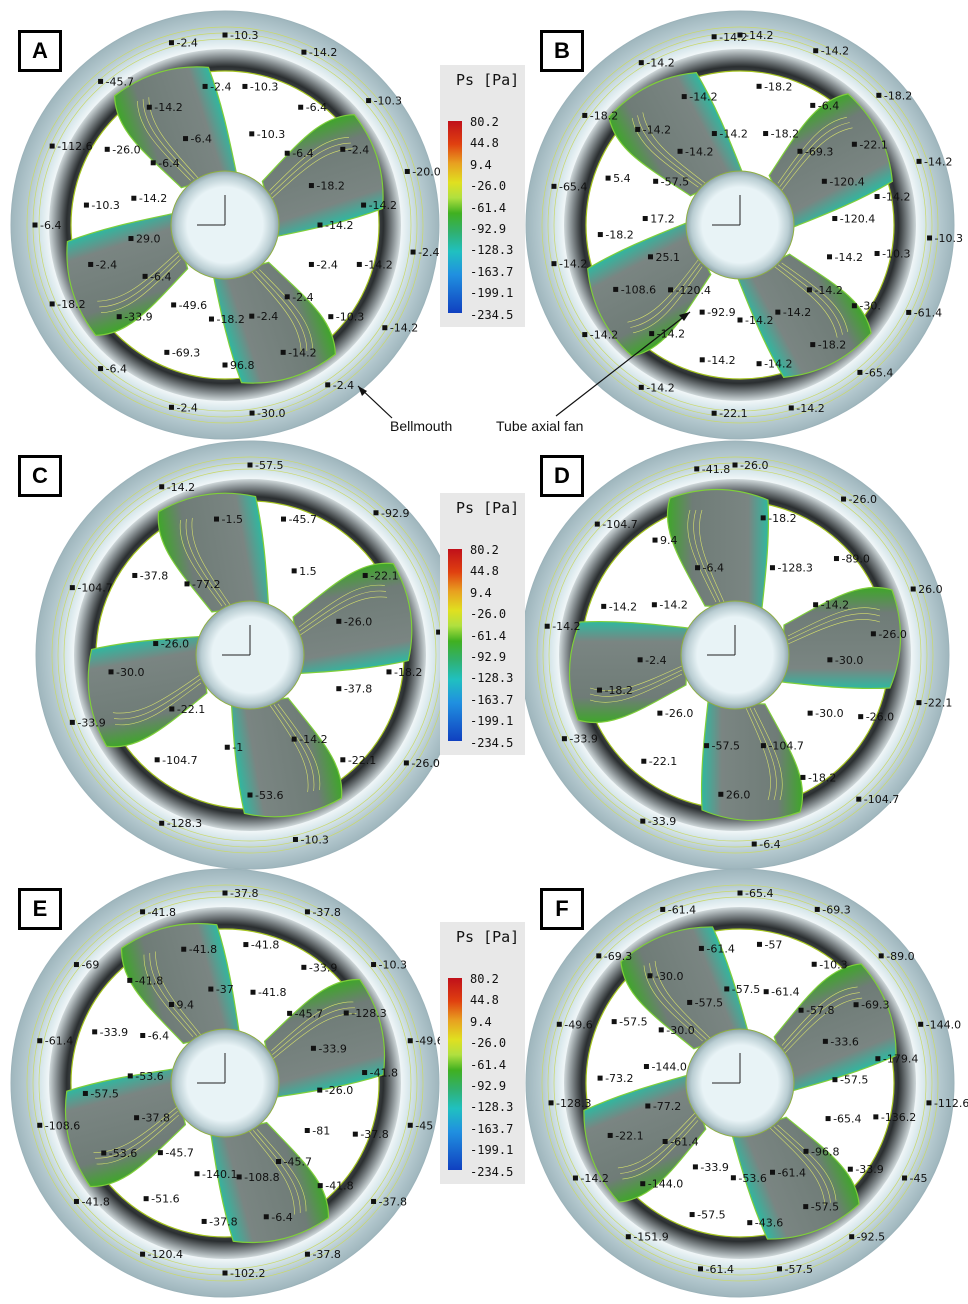 The width and height of the screenshot is (968, 1304). What do you see at coordinates (298, 1161) in the screenshot?
I see `pressure-label: -45.7` at bounding box center [298, 1161].